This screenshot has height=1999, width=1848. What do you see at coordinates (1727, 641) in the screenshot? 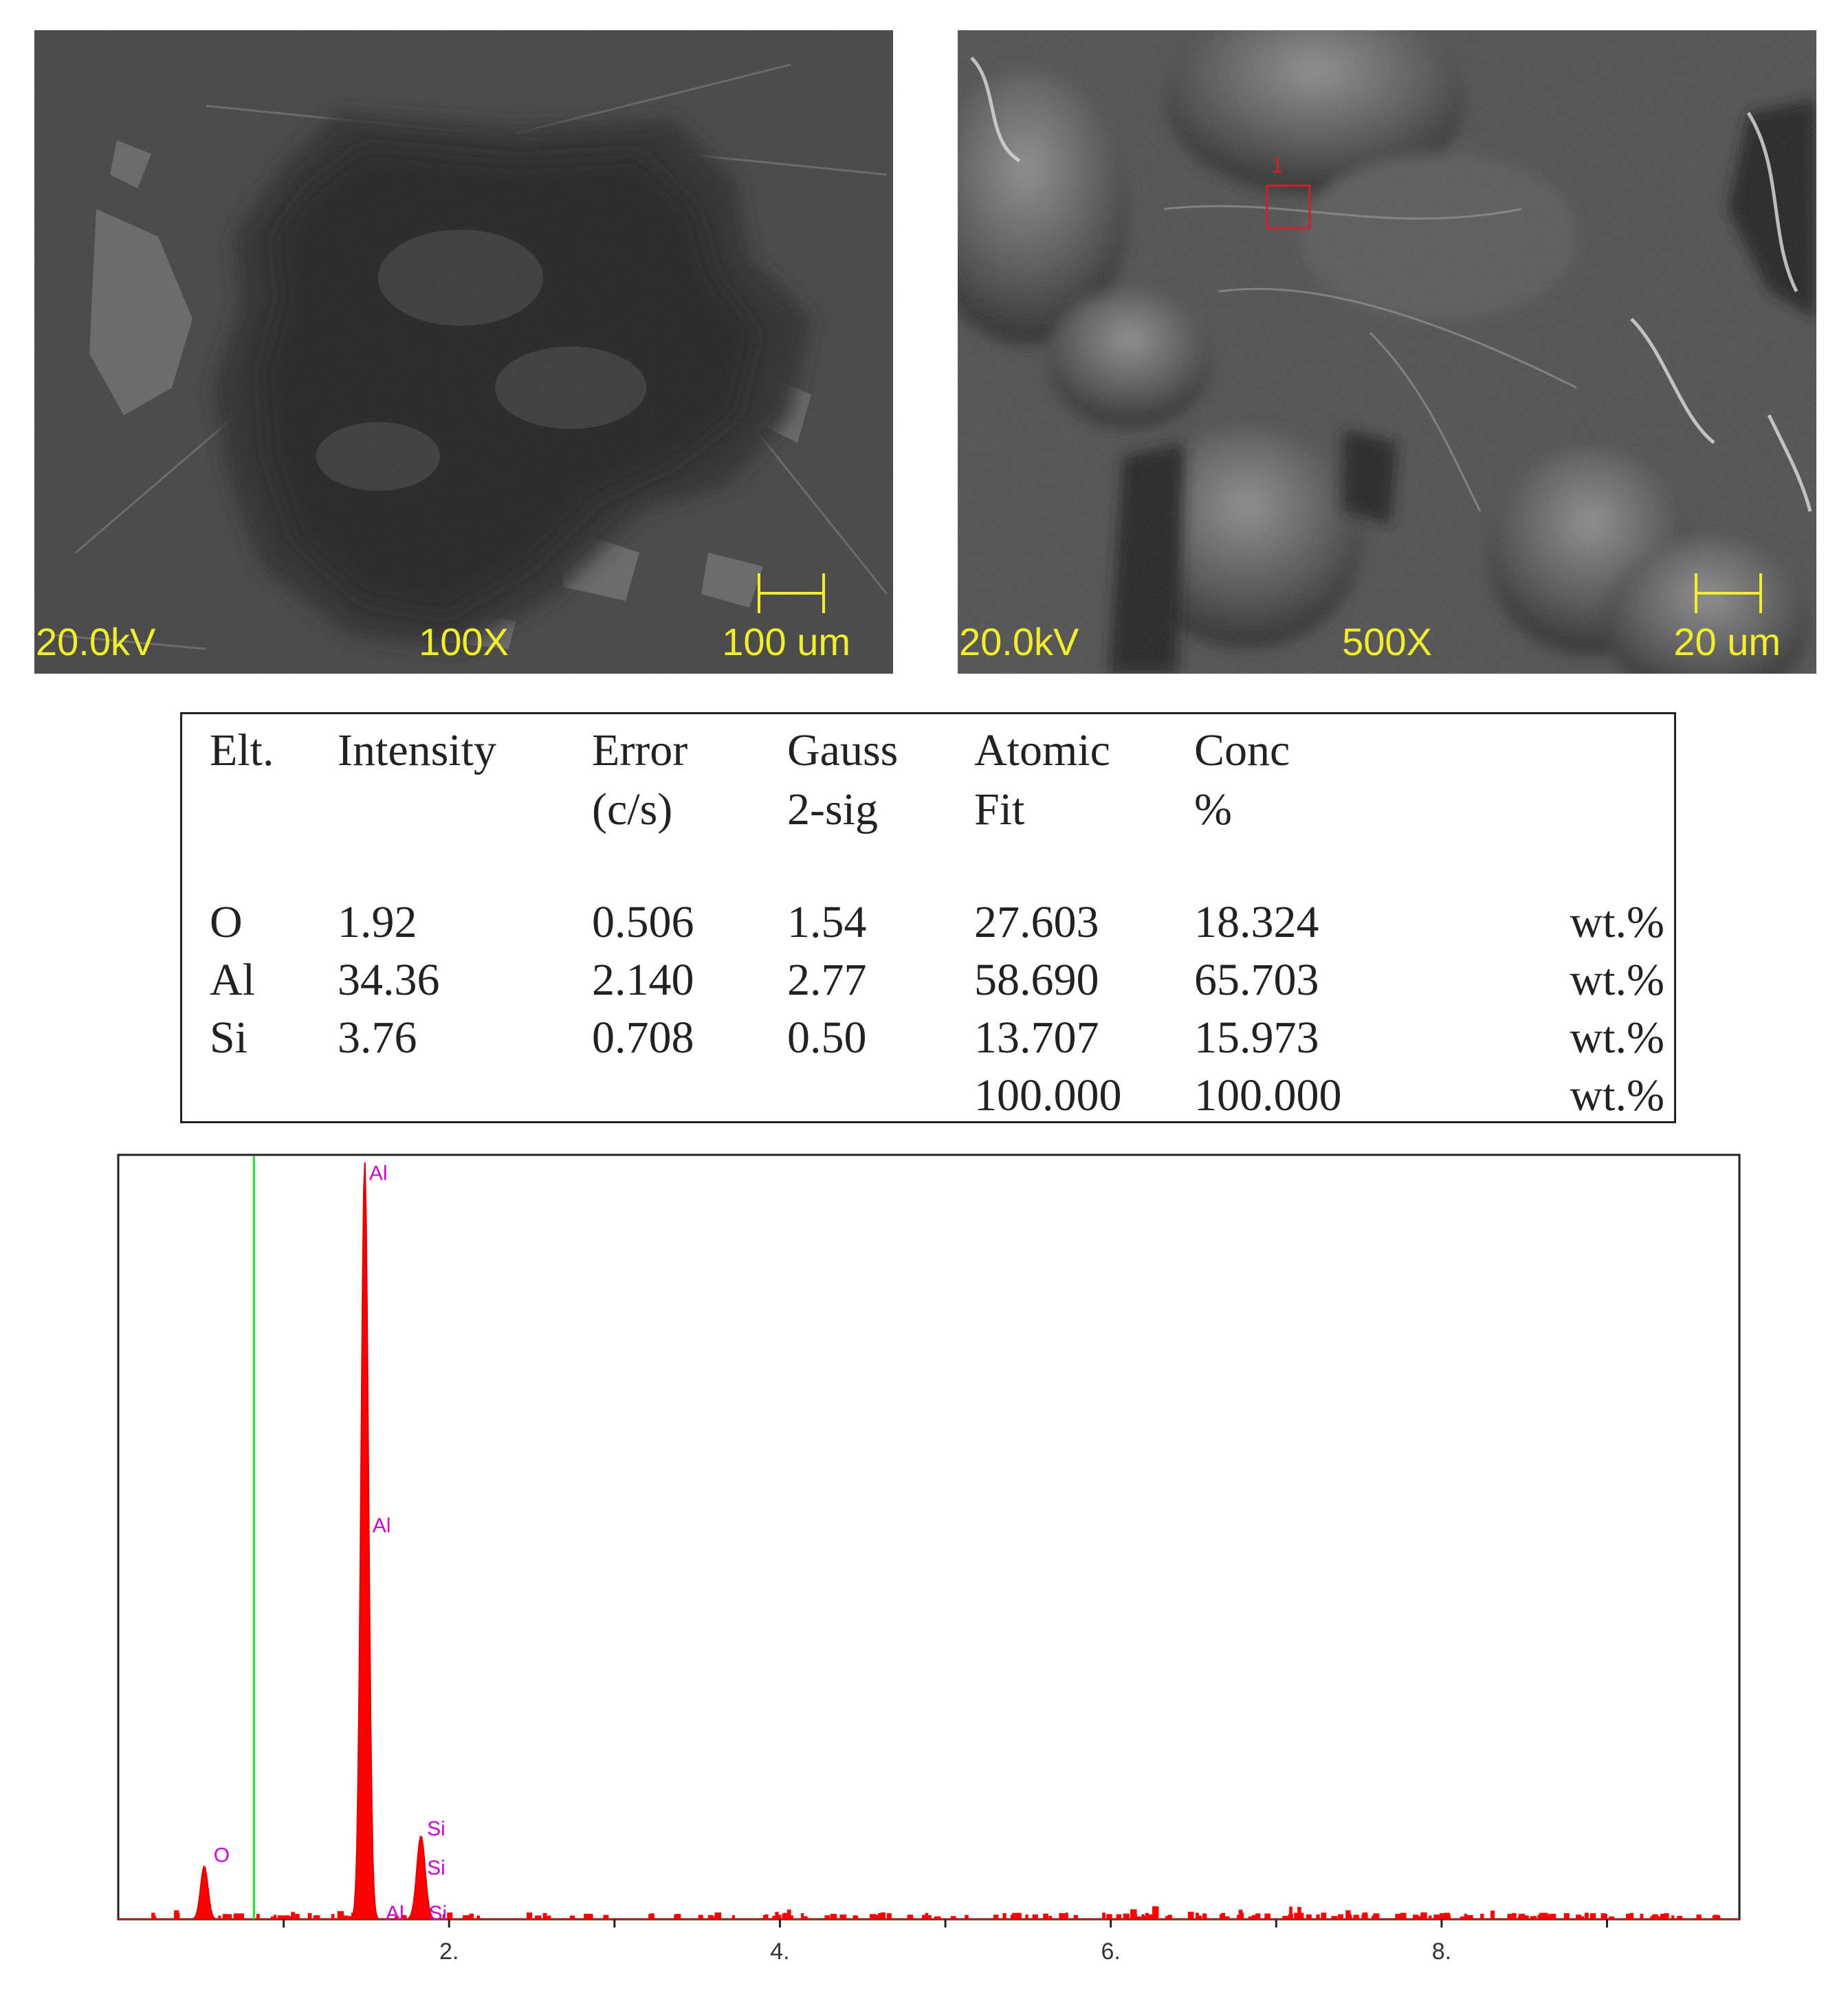
I see `sem-scale-label: 20 um` at bounding box center [1727, 641].